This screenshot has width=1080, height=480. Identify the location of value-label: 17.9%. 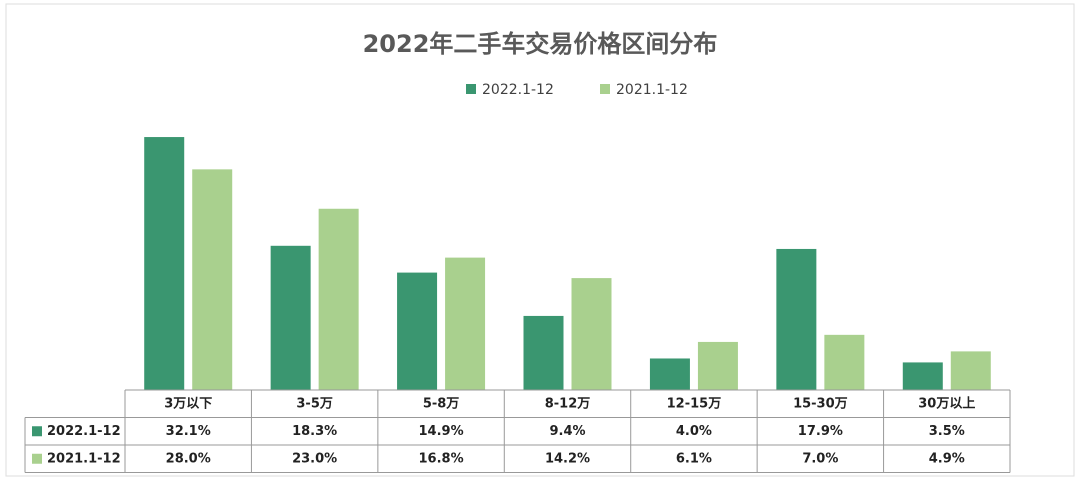
(820, 431).